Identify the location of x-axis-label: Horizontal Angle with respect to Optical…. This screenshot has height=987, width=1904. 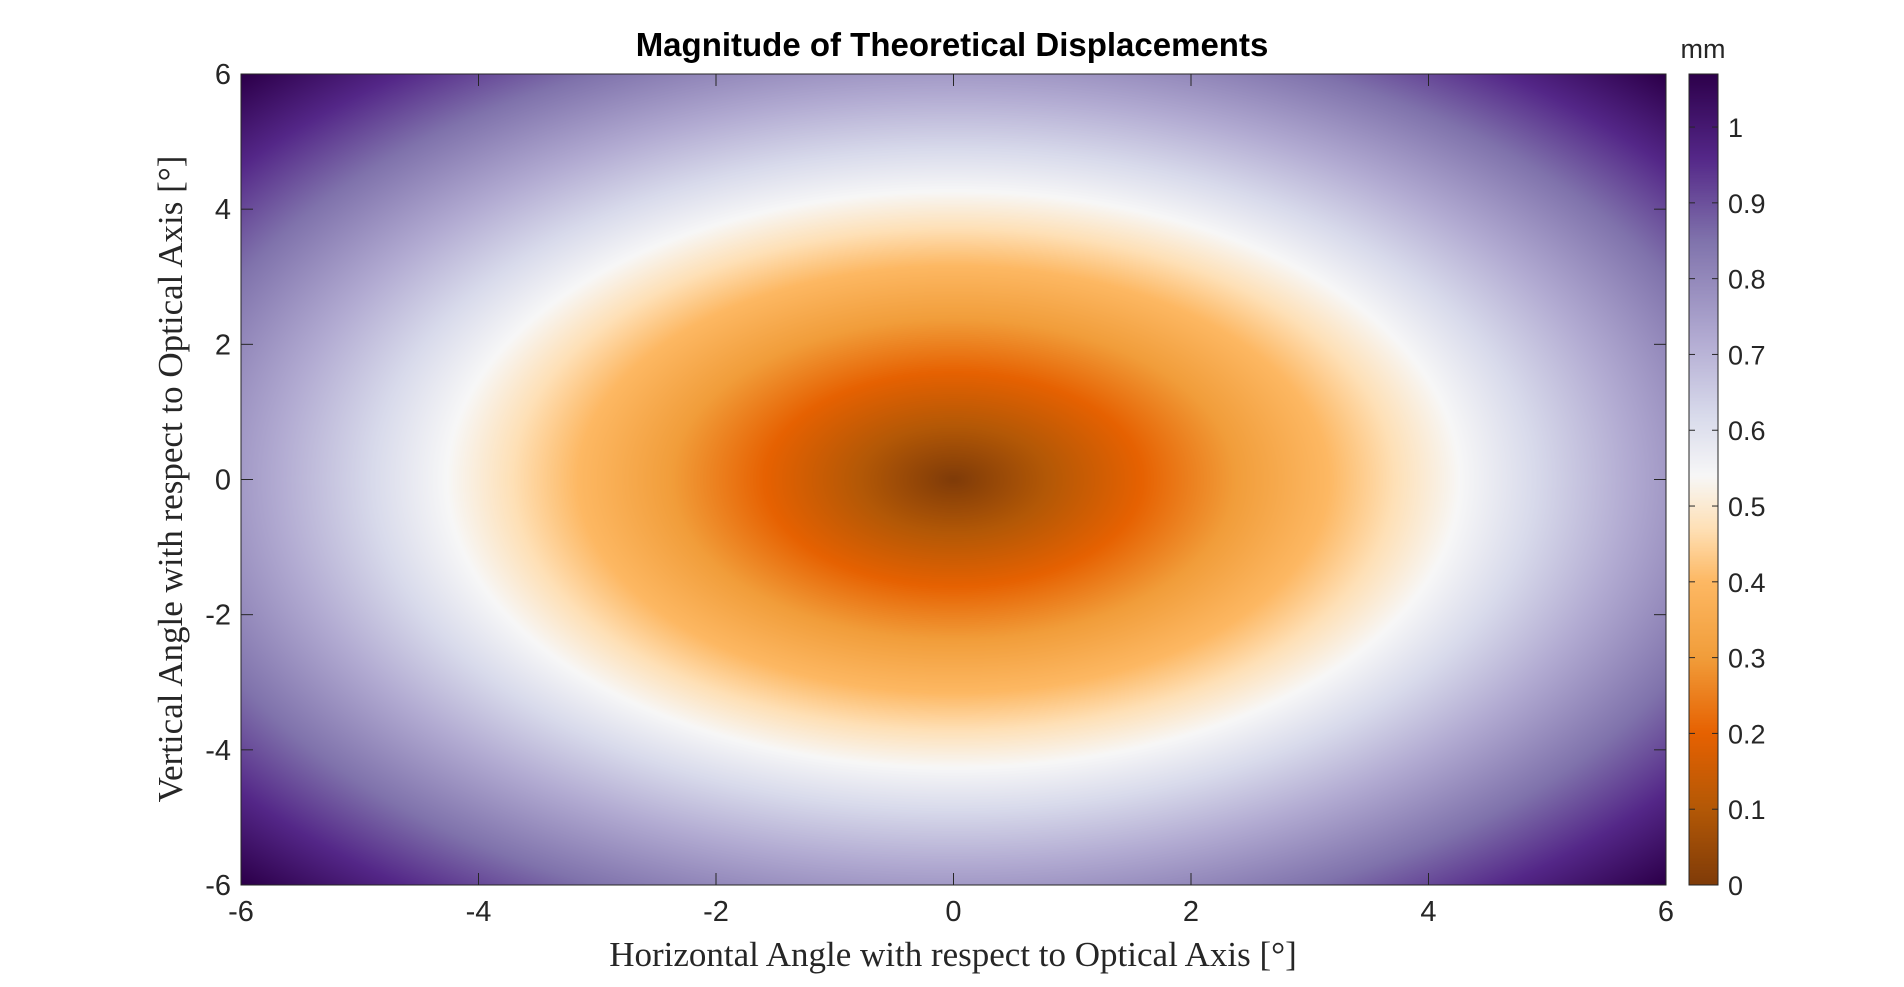
(953, 954).